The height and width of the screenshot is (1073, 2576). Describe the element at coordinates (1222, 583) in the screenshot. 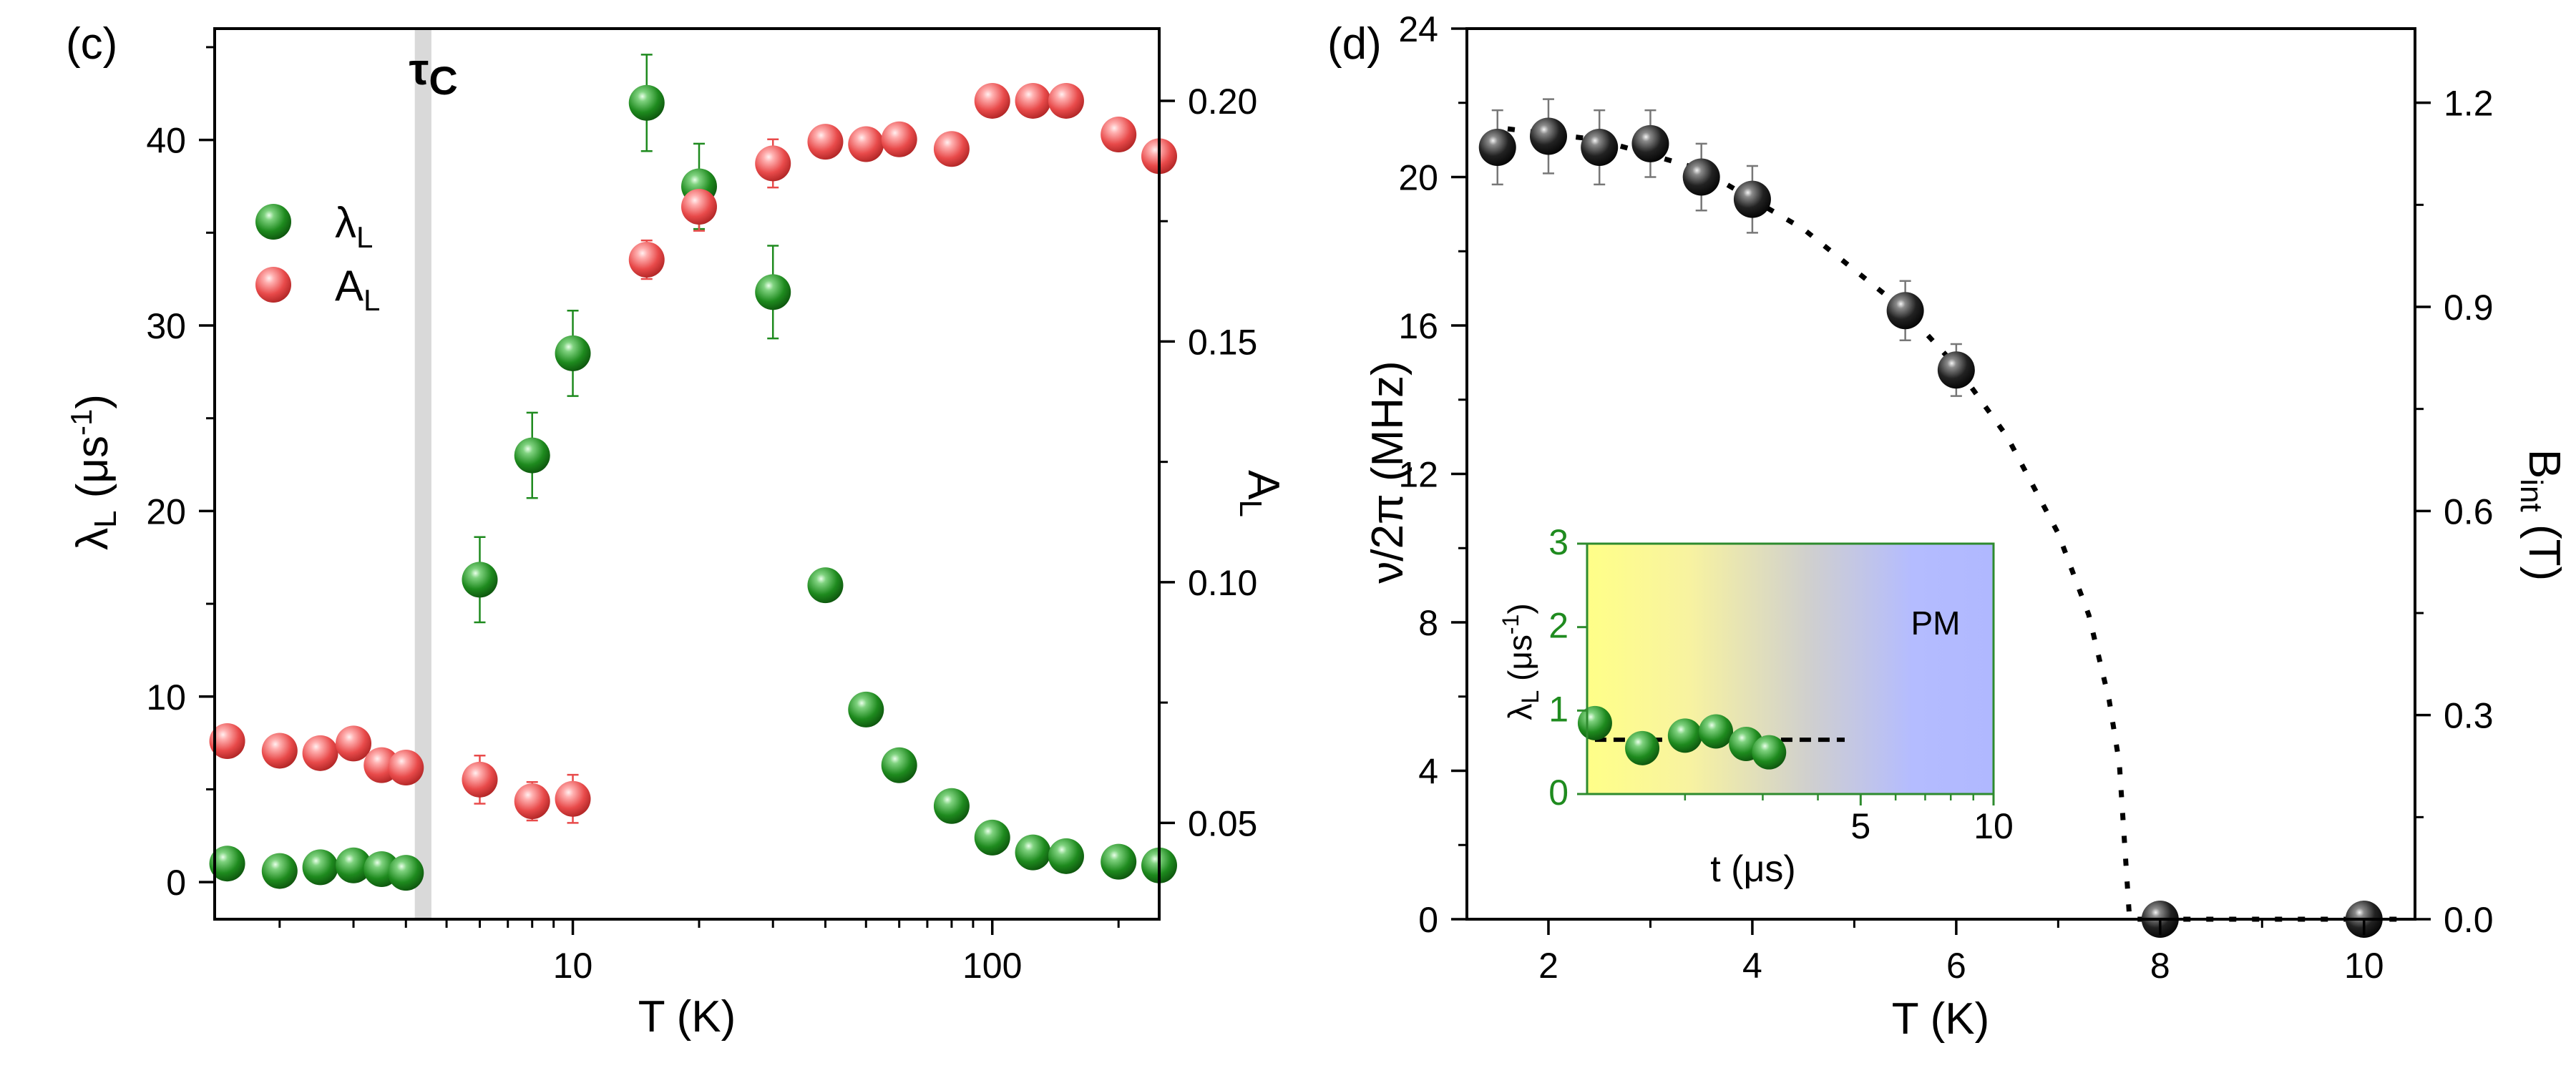

I see `c-yr-tick-label: 0.10` at that location.